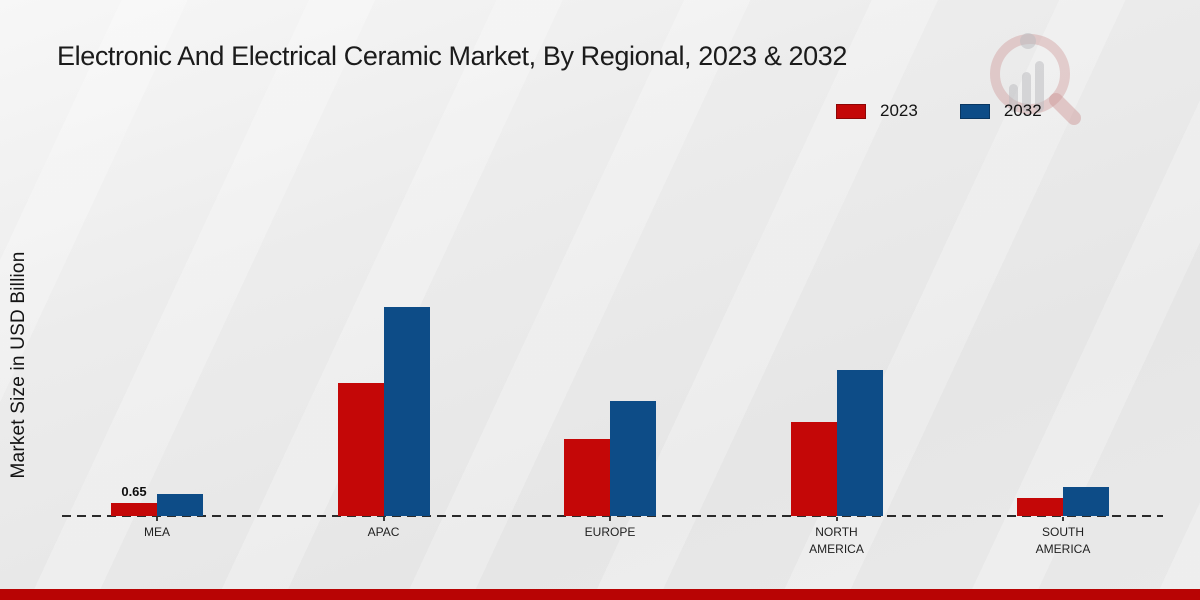  I want to click on magnifier-bar-chart-logo-watermark-icon, so click(1035, 79).